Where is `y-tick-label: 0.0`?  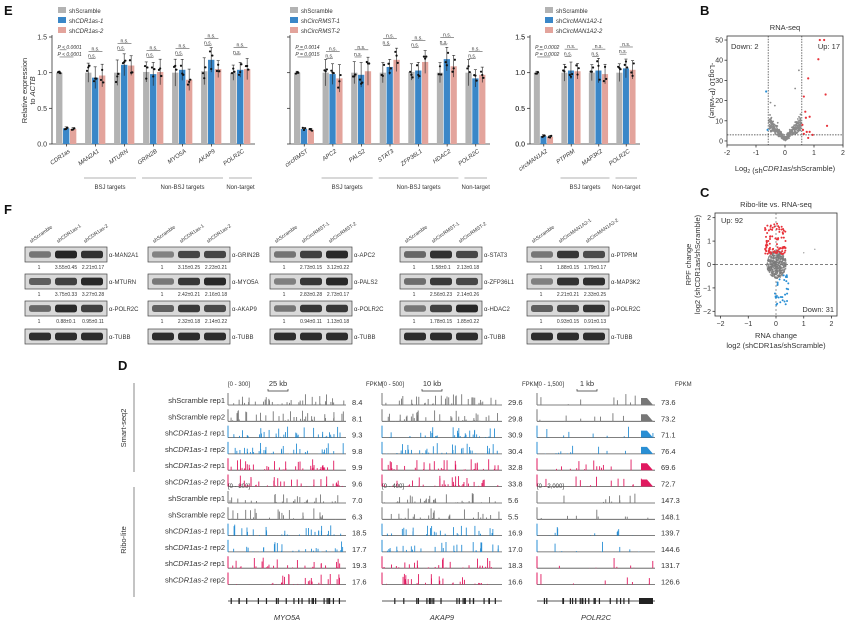
y-tick-label: 0.0 is located at coordinates (520, 145).